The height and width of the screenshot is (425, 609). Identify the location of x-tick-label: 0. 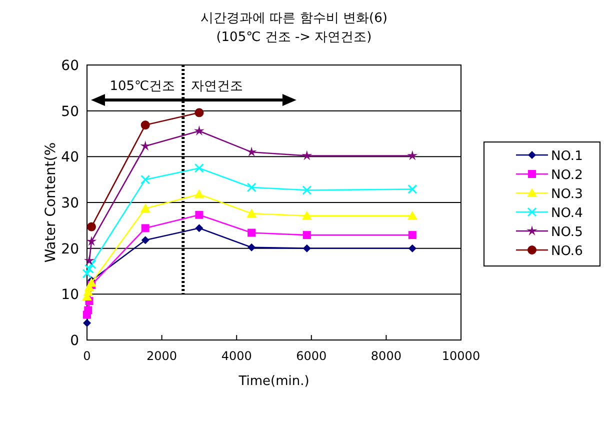
(87, 356).